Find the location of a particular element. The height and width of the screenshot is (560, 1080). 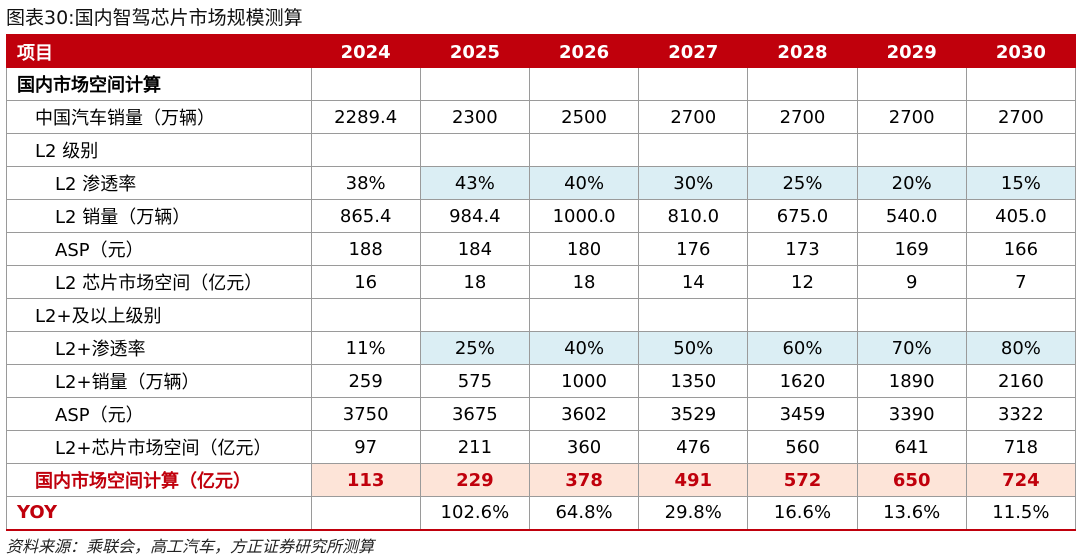

table-cell: 7 is located at coordinates (1021, 282).